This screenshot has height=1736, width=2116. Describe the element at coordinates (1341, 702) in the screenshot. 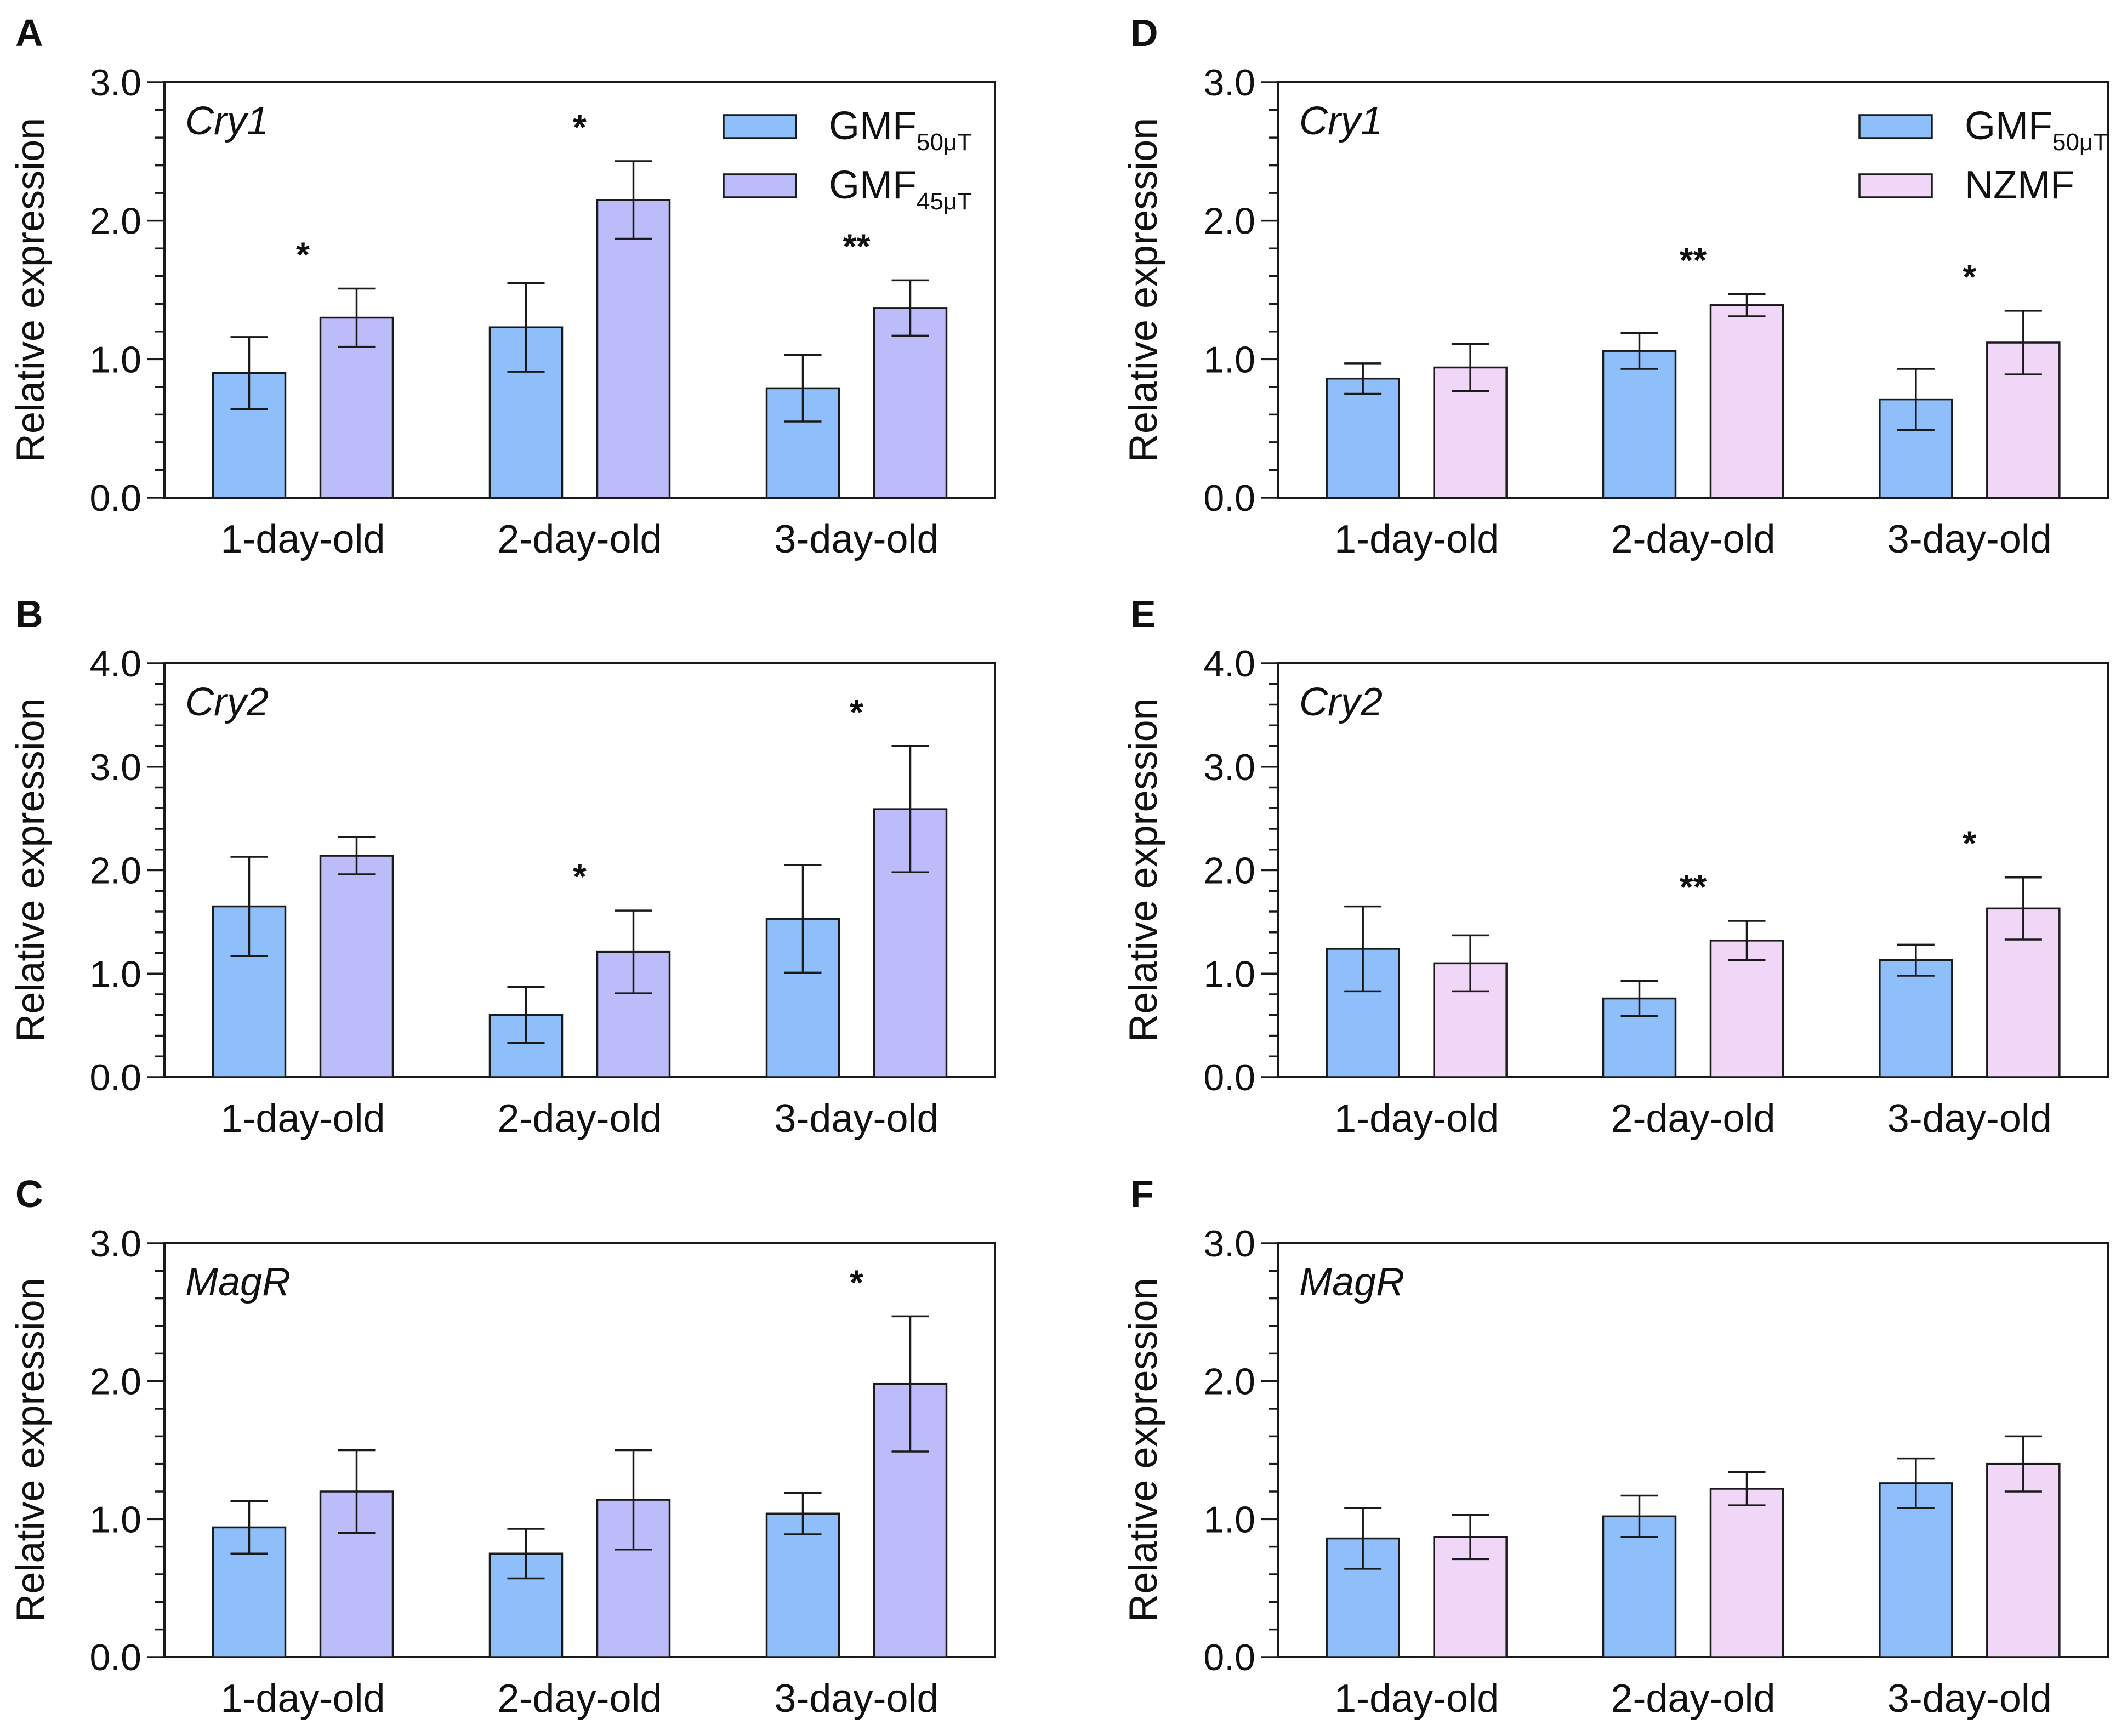

I see `gene-label: Cry2` at that location.